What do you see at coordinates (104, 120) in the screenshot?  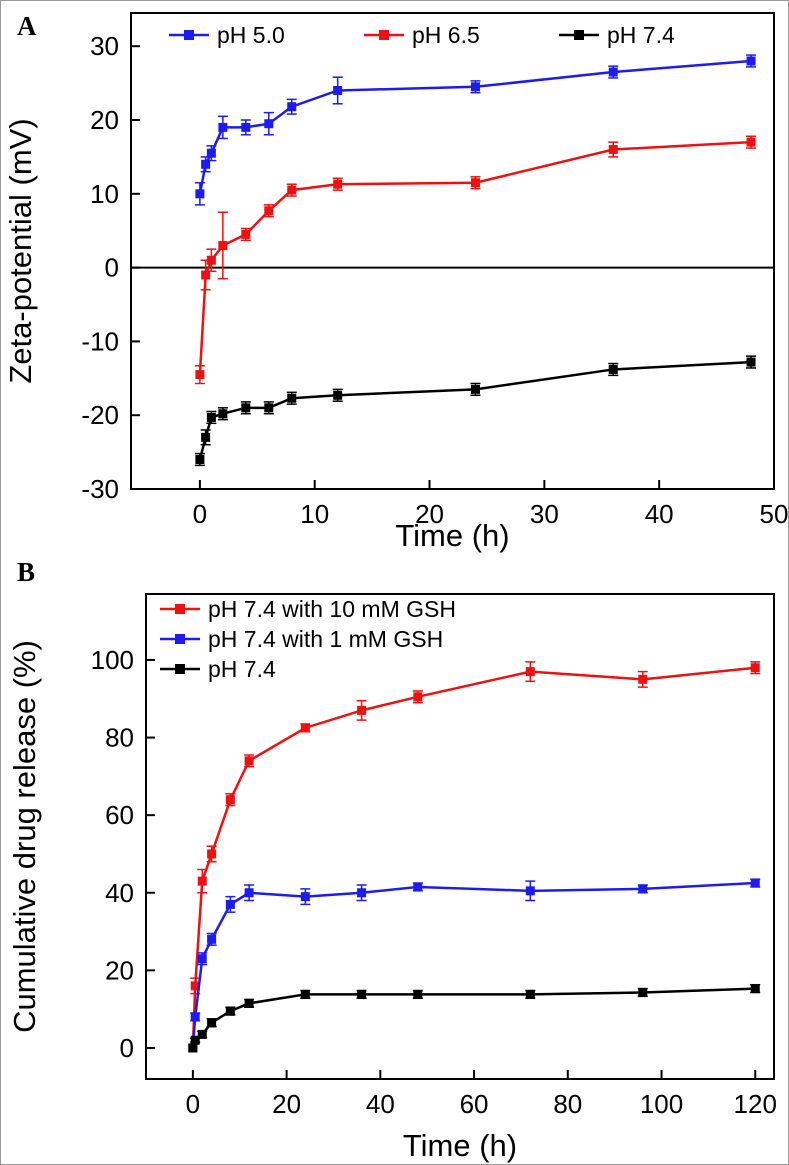 I see `y-tick-label: 20` at bounding box center [104, 120].